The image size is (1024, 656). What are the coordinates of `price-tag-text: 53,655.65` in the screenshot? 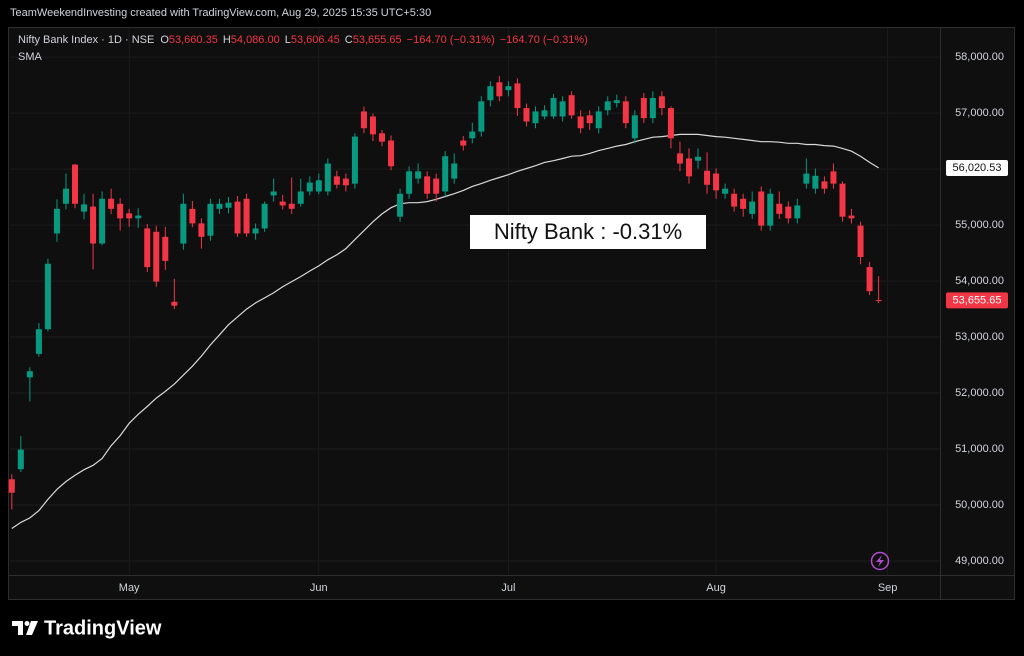 It's located at (977, 300).